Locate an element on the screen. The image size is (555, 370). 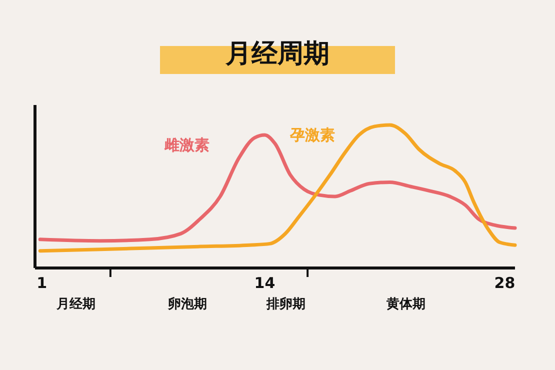
series-label: 雌激素 is located at coordinates (187, 145).